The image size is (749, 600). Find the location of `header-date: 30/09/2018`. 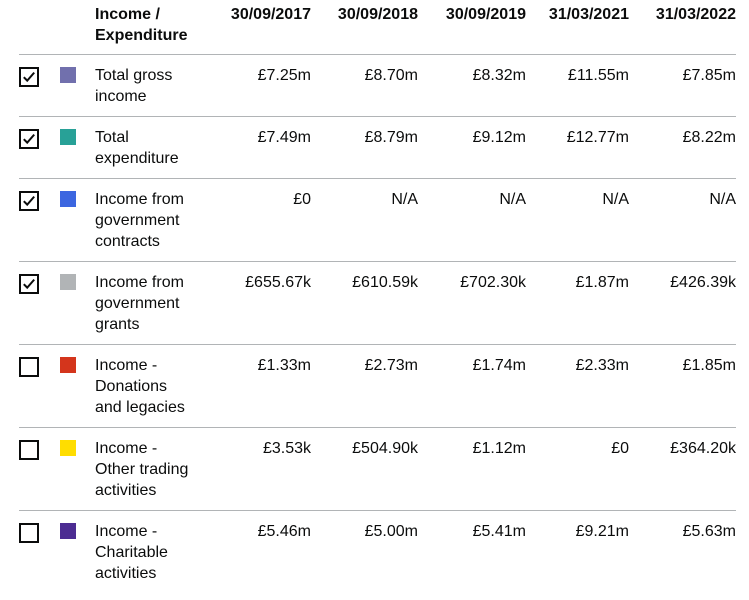

header-date: 30/09/2018 is located at coordinates (364, 27).